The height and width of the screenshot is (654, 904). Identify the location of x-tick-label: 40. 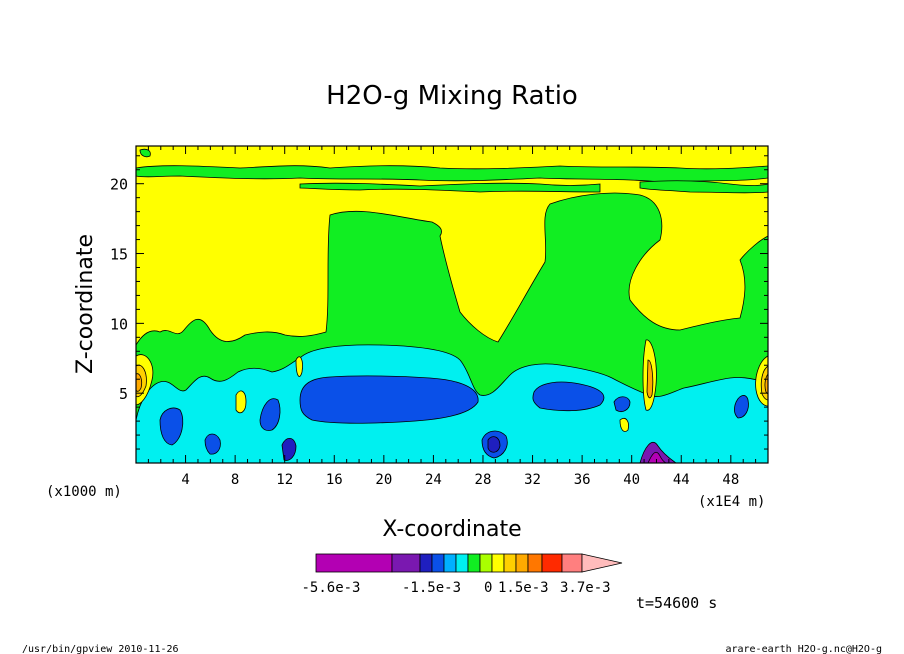
(631, 480).